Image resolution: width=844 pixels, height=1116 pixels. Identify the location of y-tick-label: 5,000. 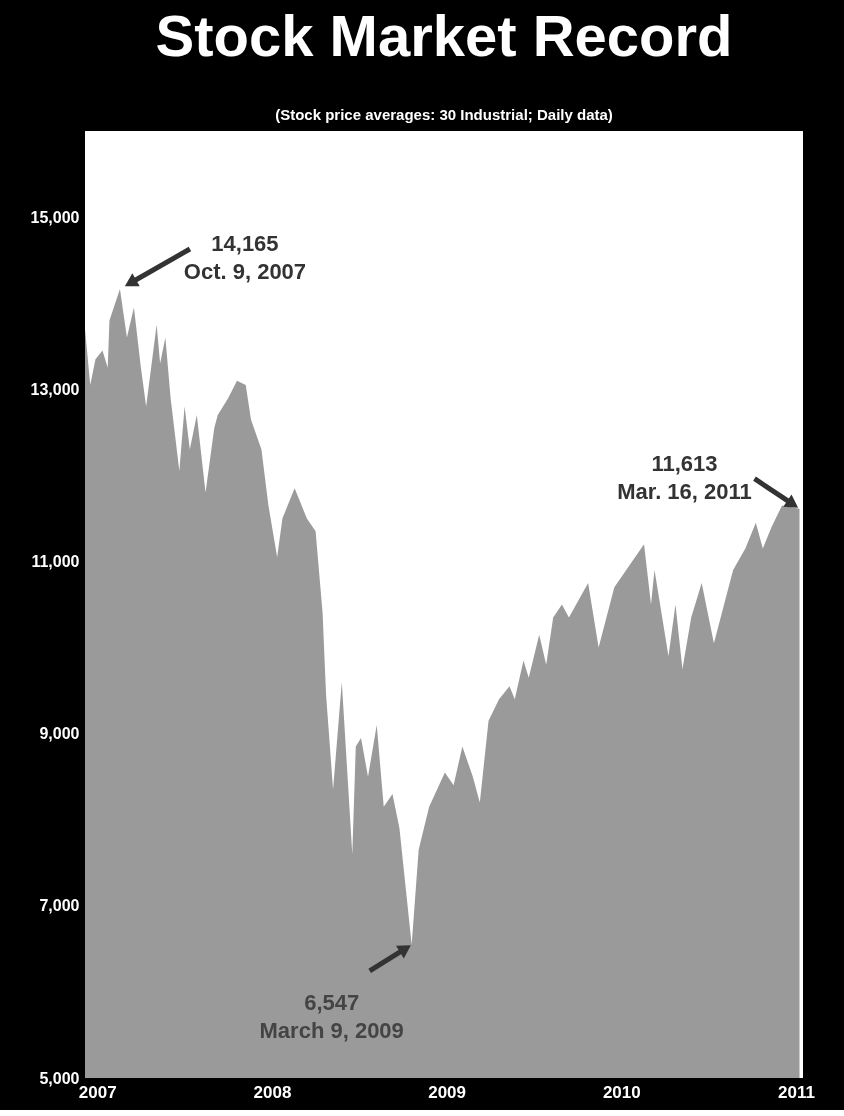
(59, 1078).